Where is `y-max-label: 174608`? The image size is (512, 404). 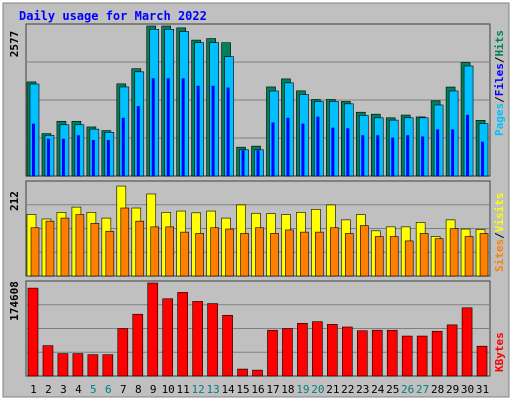
y-max-label: 174608 is located at coordinates (14, 301).